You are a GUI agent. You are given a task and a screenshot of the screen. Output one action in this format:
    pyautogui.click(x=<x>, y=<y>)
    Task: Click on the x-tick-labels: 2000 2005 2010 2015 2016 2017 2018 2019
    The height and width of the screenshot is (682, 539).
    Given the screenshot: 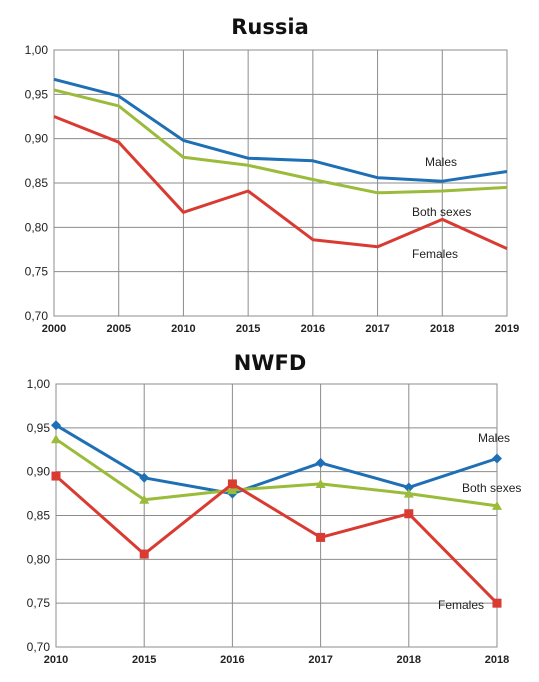 What is the action you would take?
    pyautogui.click(x=280, y=329)
    